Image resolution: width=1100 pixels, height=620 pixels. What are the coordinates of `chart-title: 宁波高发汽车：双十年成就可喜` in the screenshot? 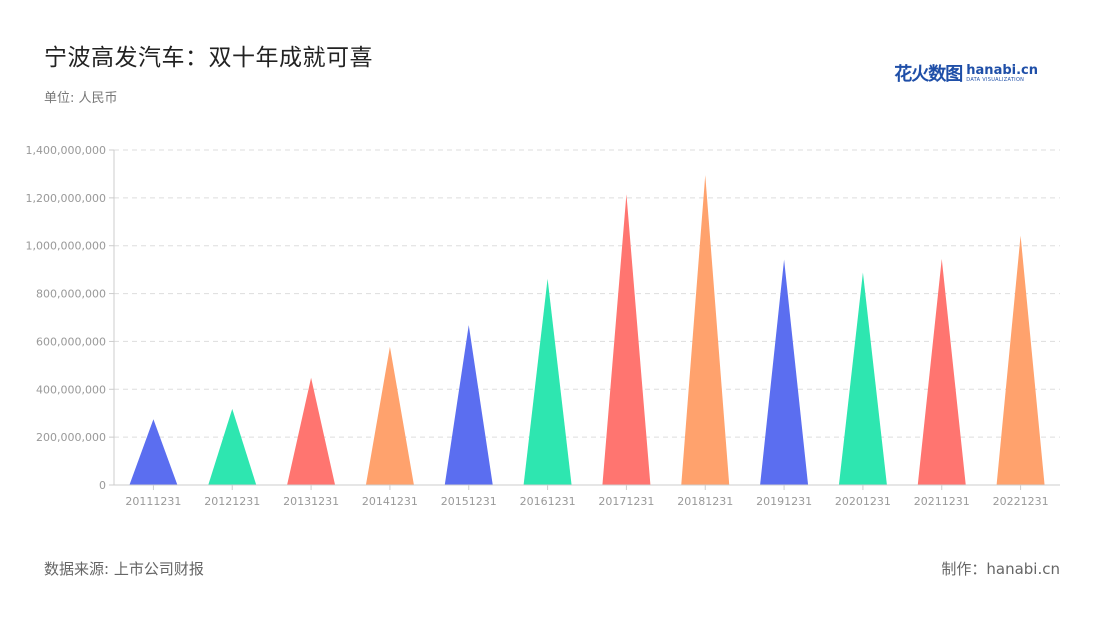 It's located at (208, 58).